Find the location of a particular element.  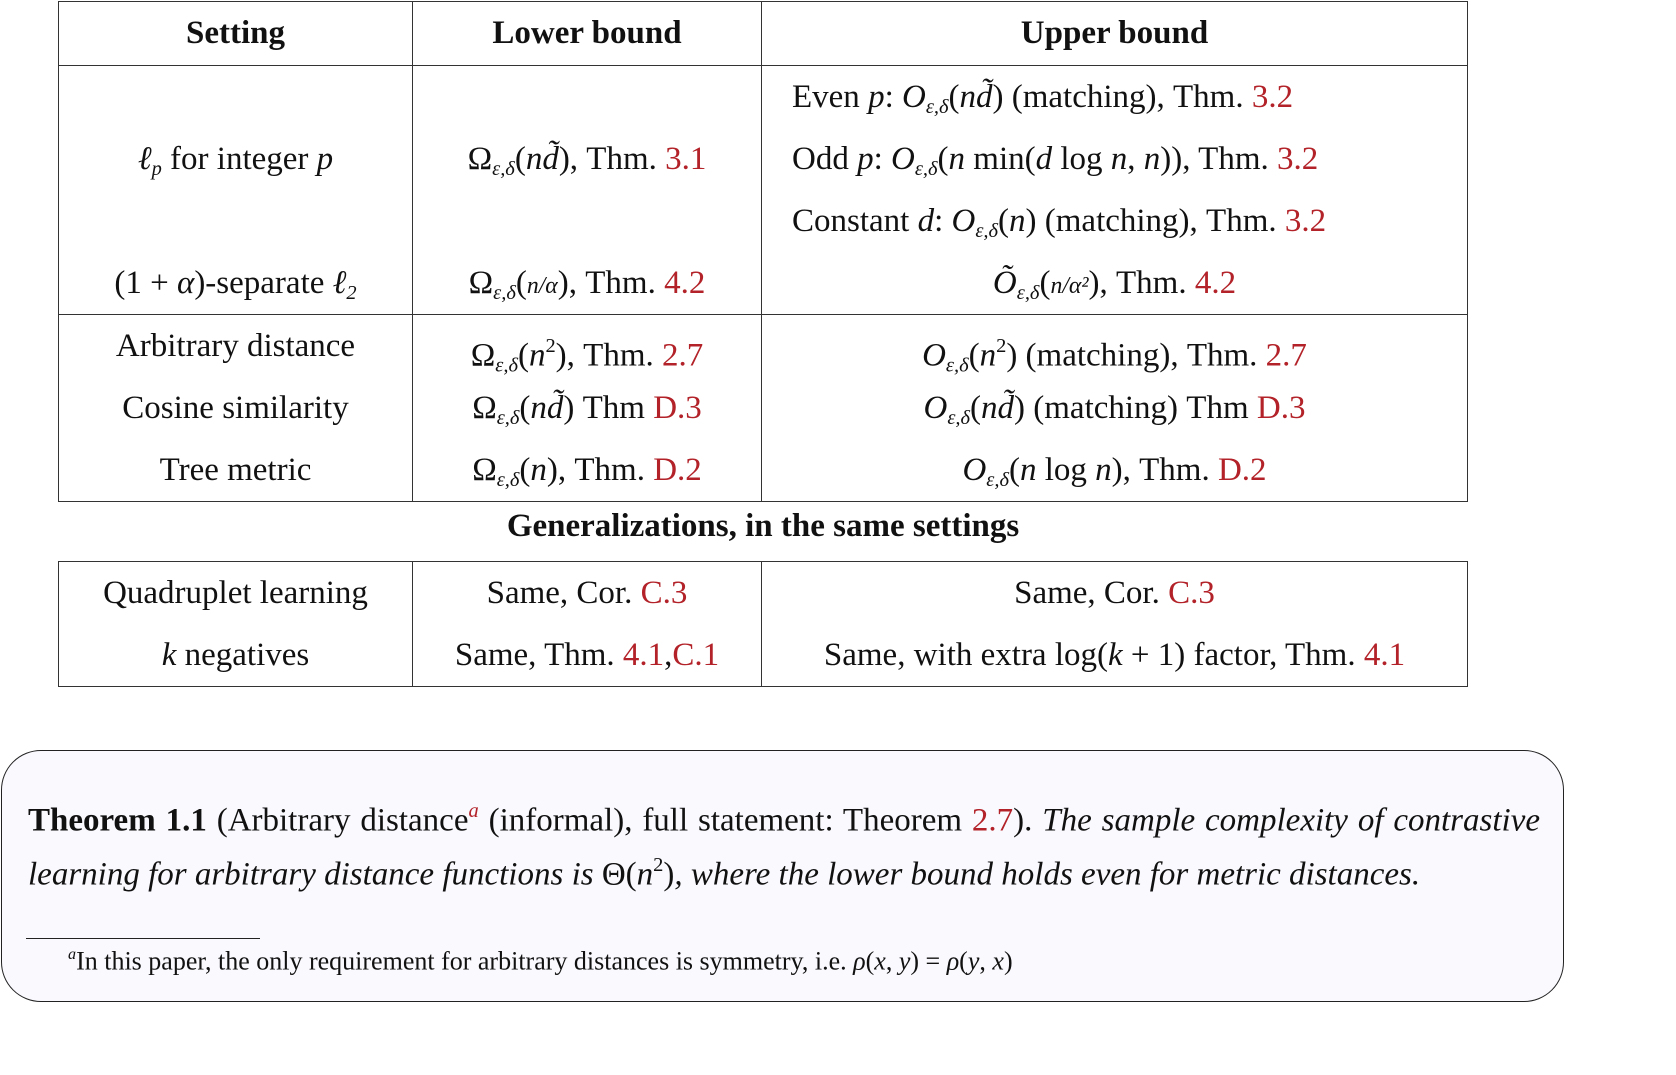

text-segment: ) Thm is located at coordinates (608, 408).